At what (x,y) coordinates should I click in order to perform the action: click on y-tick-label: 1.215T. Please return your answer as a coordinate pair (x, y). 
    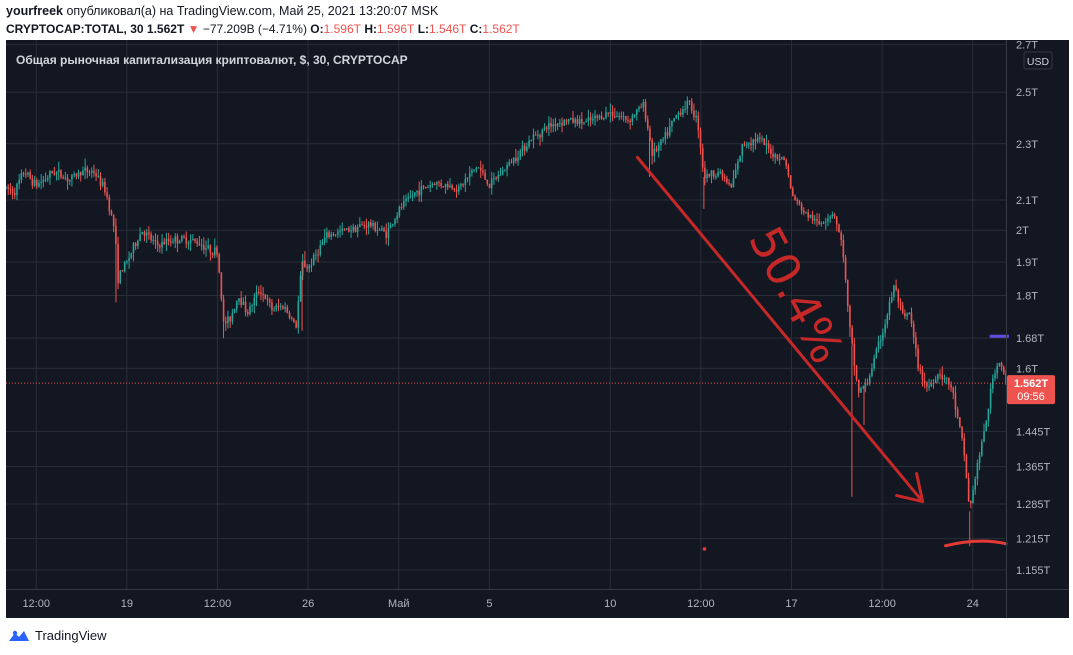
    Looking at the image, I should click on (1033, 540).